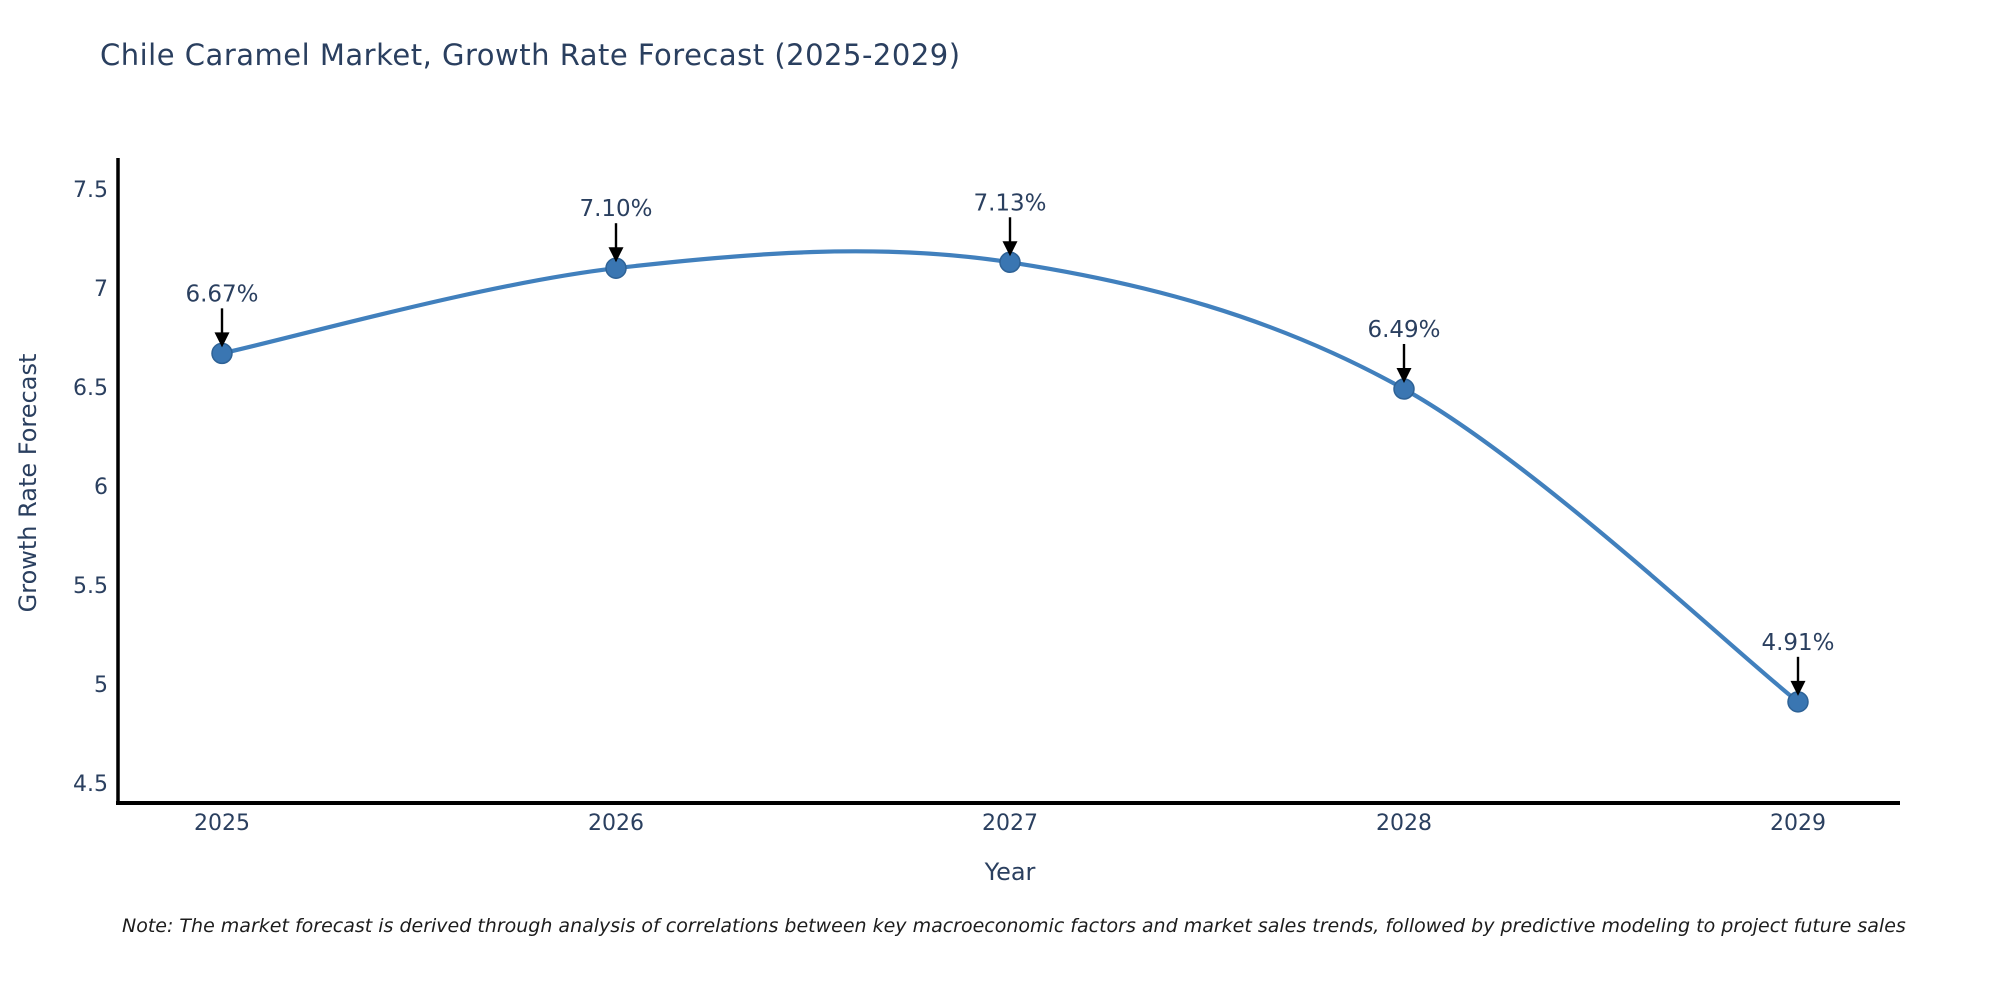 Image resolution: width=2000 pixels, height=1000 pixels. I want to click on y-tick-label: 7, so click(101, 289).